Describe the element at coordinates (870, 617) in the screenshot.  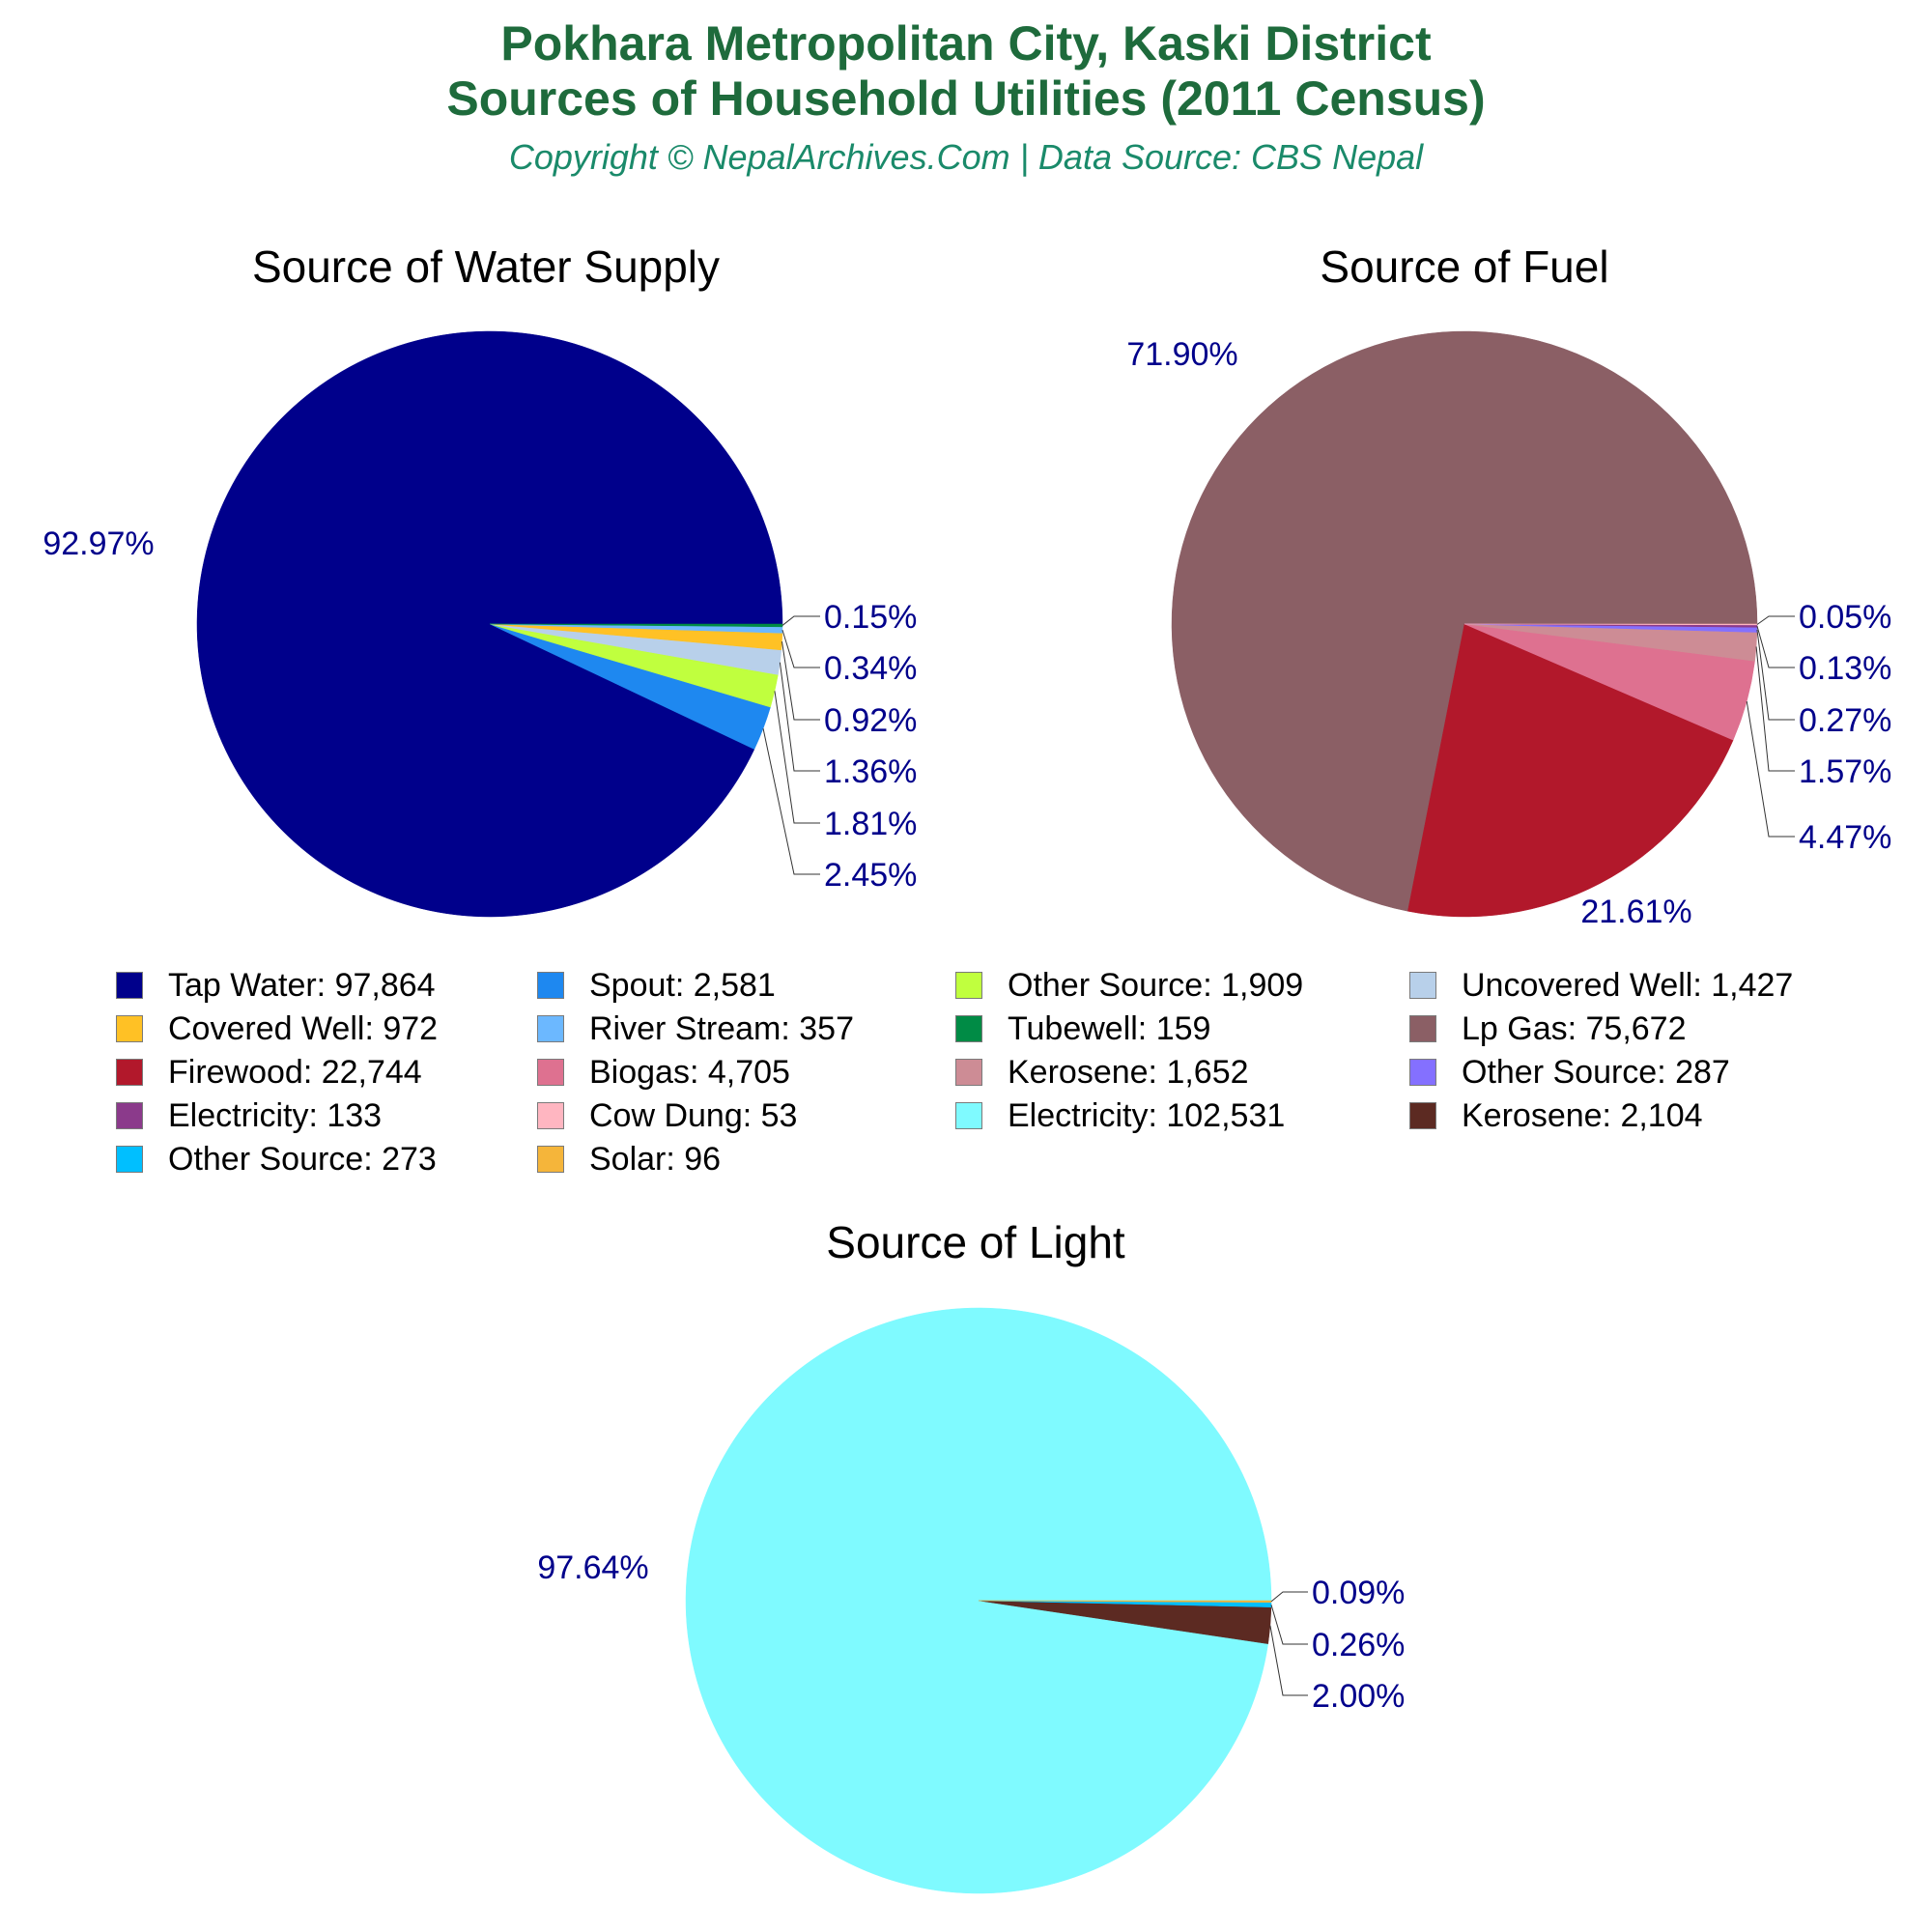
I see `pie-percent-label: 0.15%` at that location.